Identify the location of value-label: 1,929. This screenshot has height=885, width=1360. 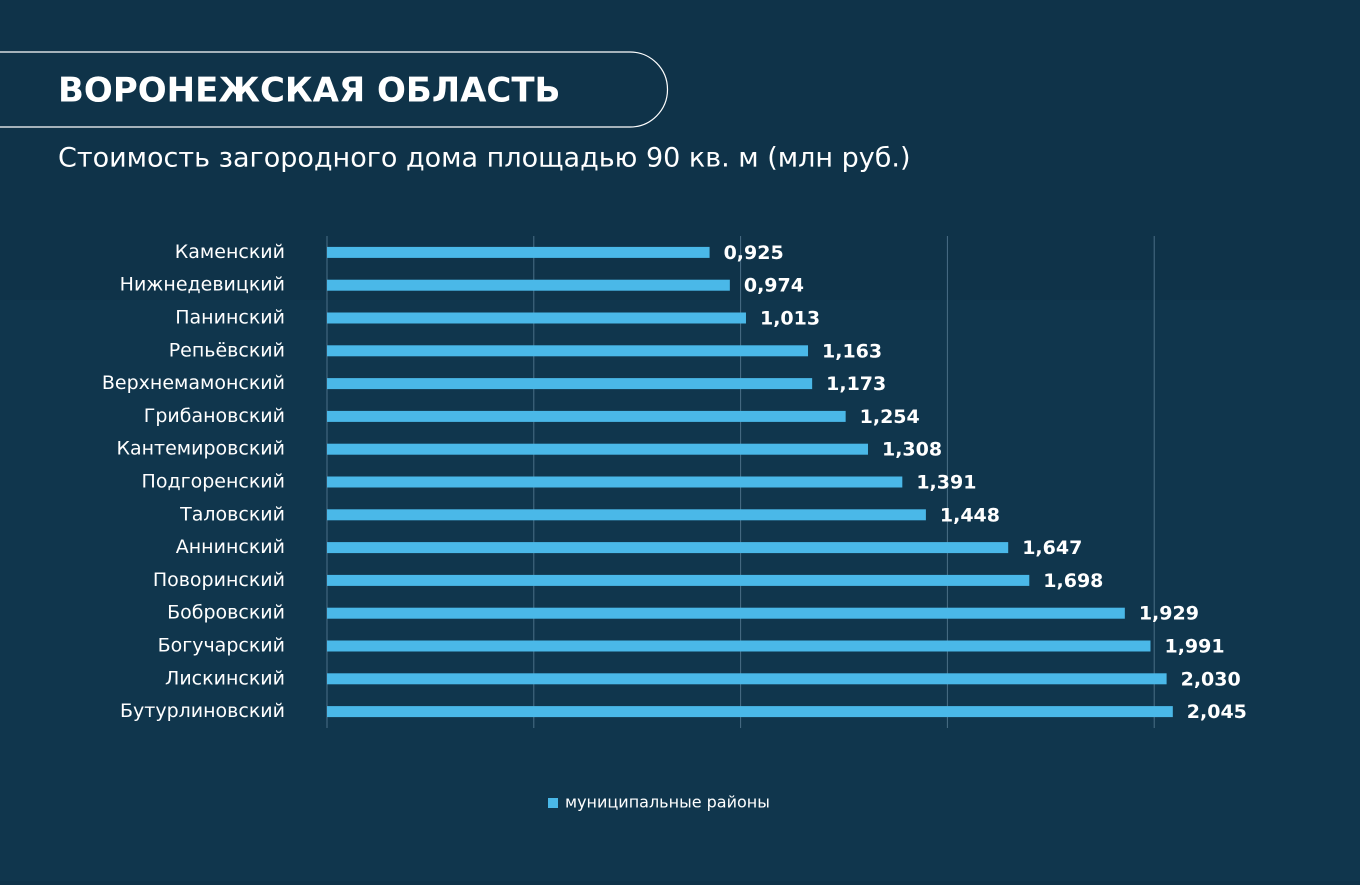
(1169, 614).